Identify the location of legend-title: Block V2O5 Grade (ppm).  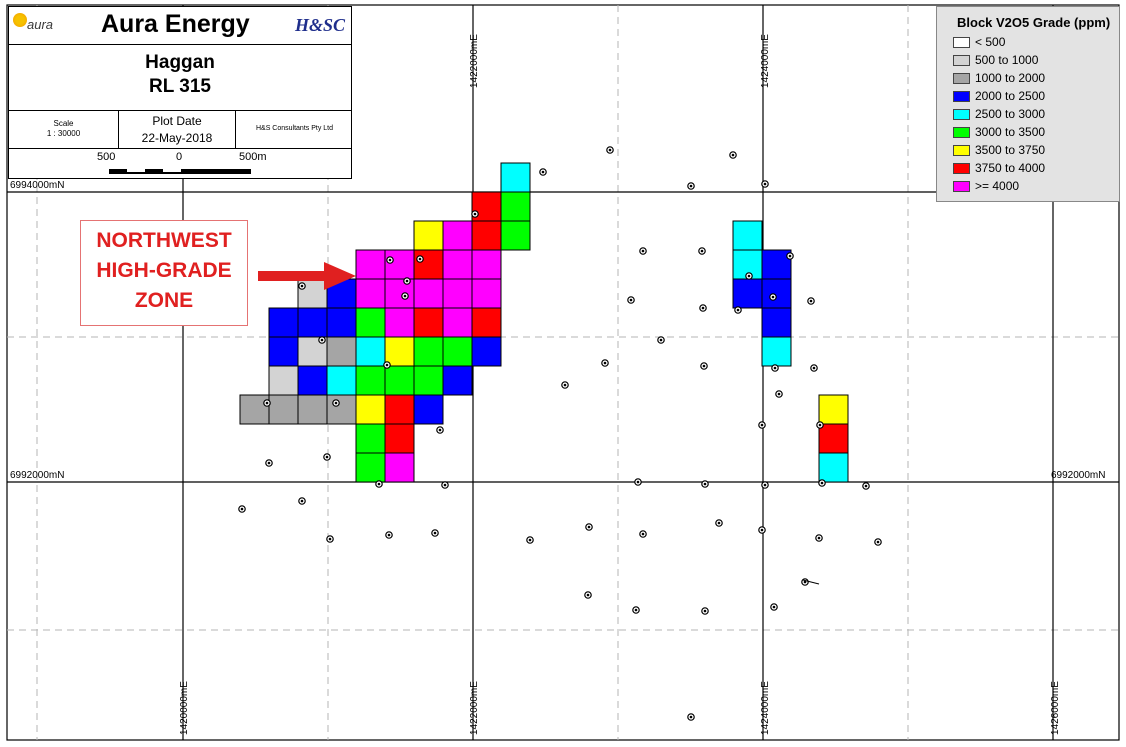
(1034, 22).